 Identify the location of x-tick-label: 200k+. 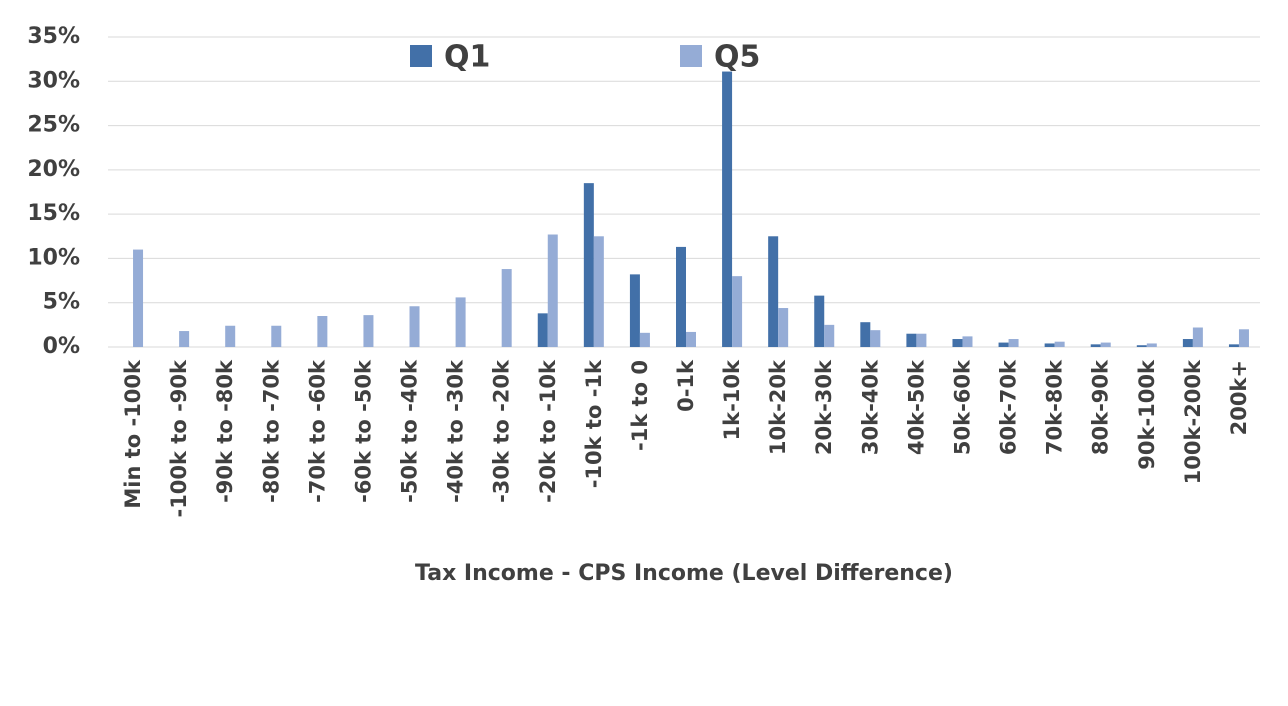
(1239, 397).